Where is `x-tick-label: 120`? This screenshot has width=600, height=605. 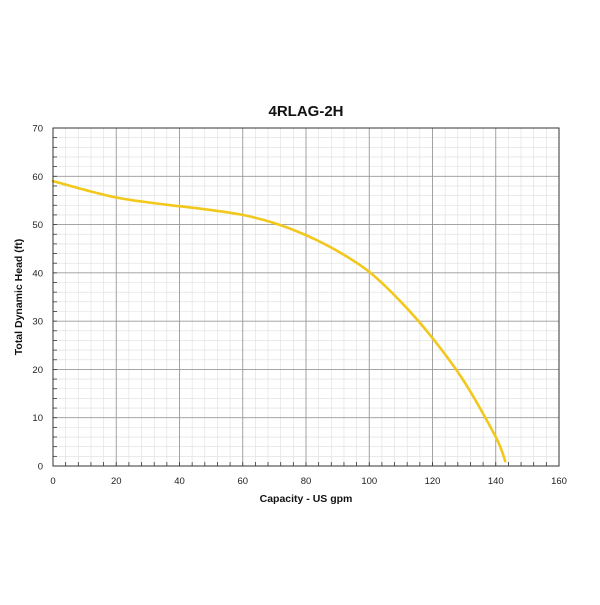 x-tick-label: 120 is located at coordinates (433, 481).